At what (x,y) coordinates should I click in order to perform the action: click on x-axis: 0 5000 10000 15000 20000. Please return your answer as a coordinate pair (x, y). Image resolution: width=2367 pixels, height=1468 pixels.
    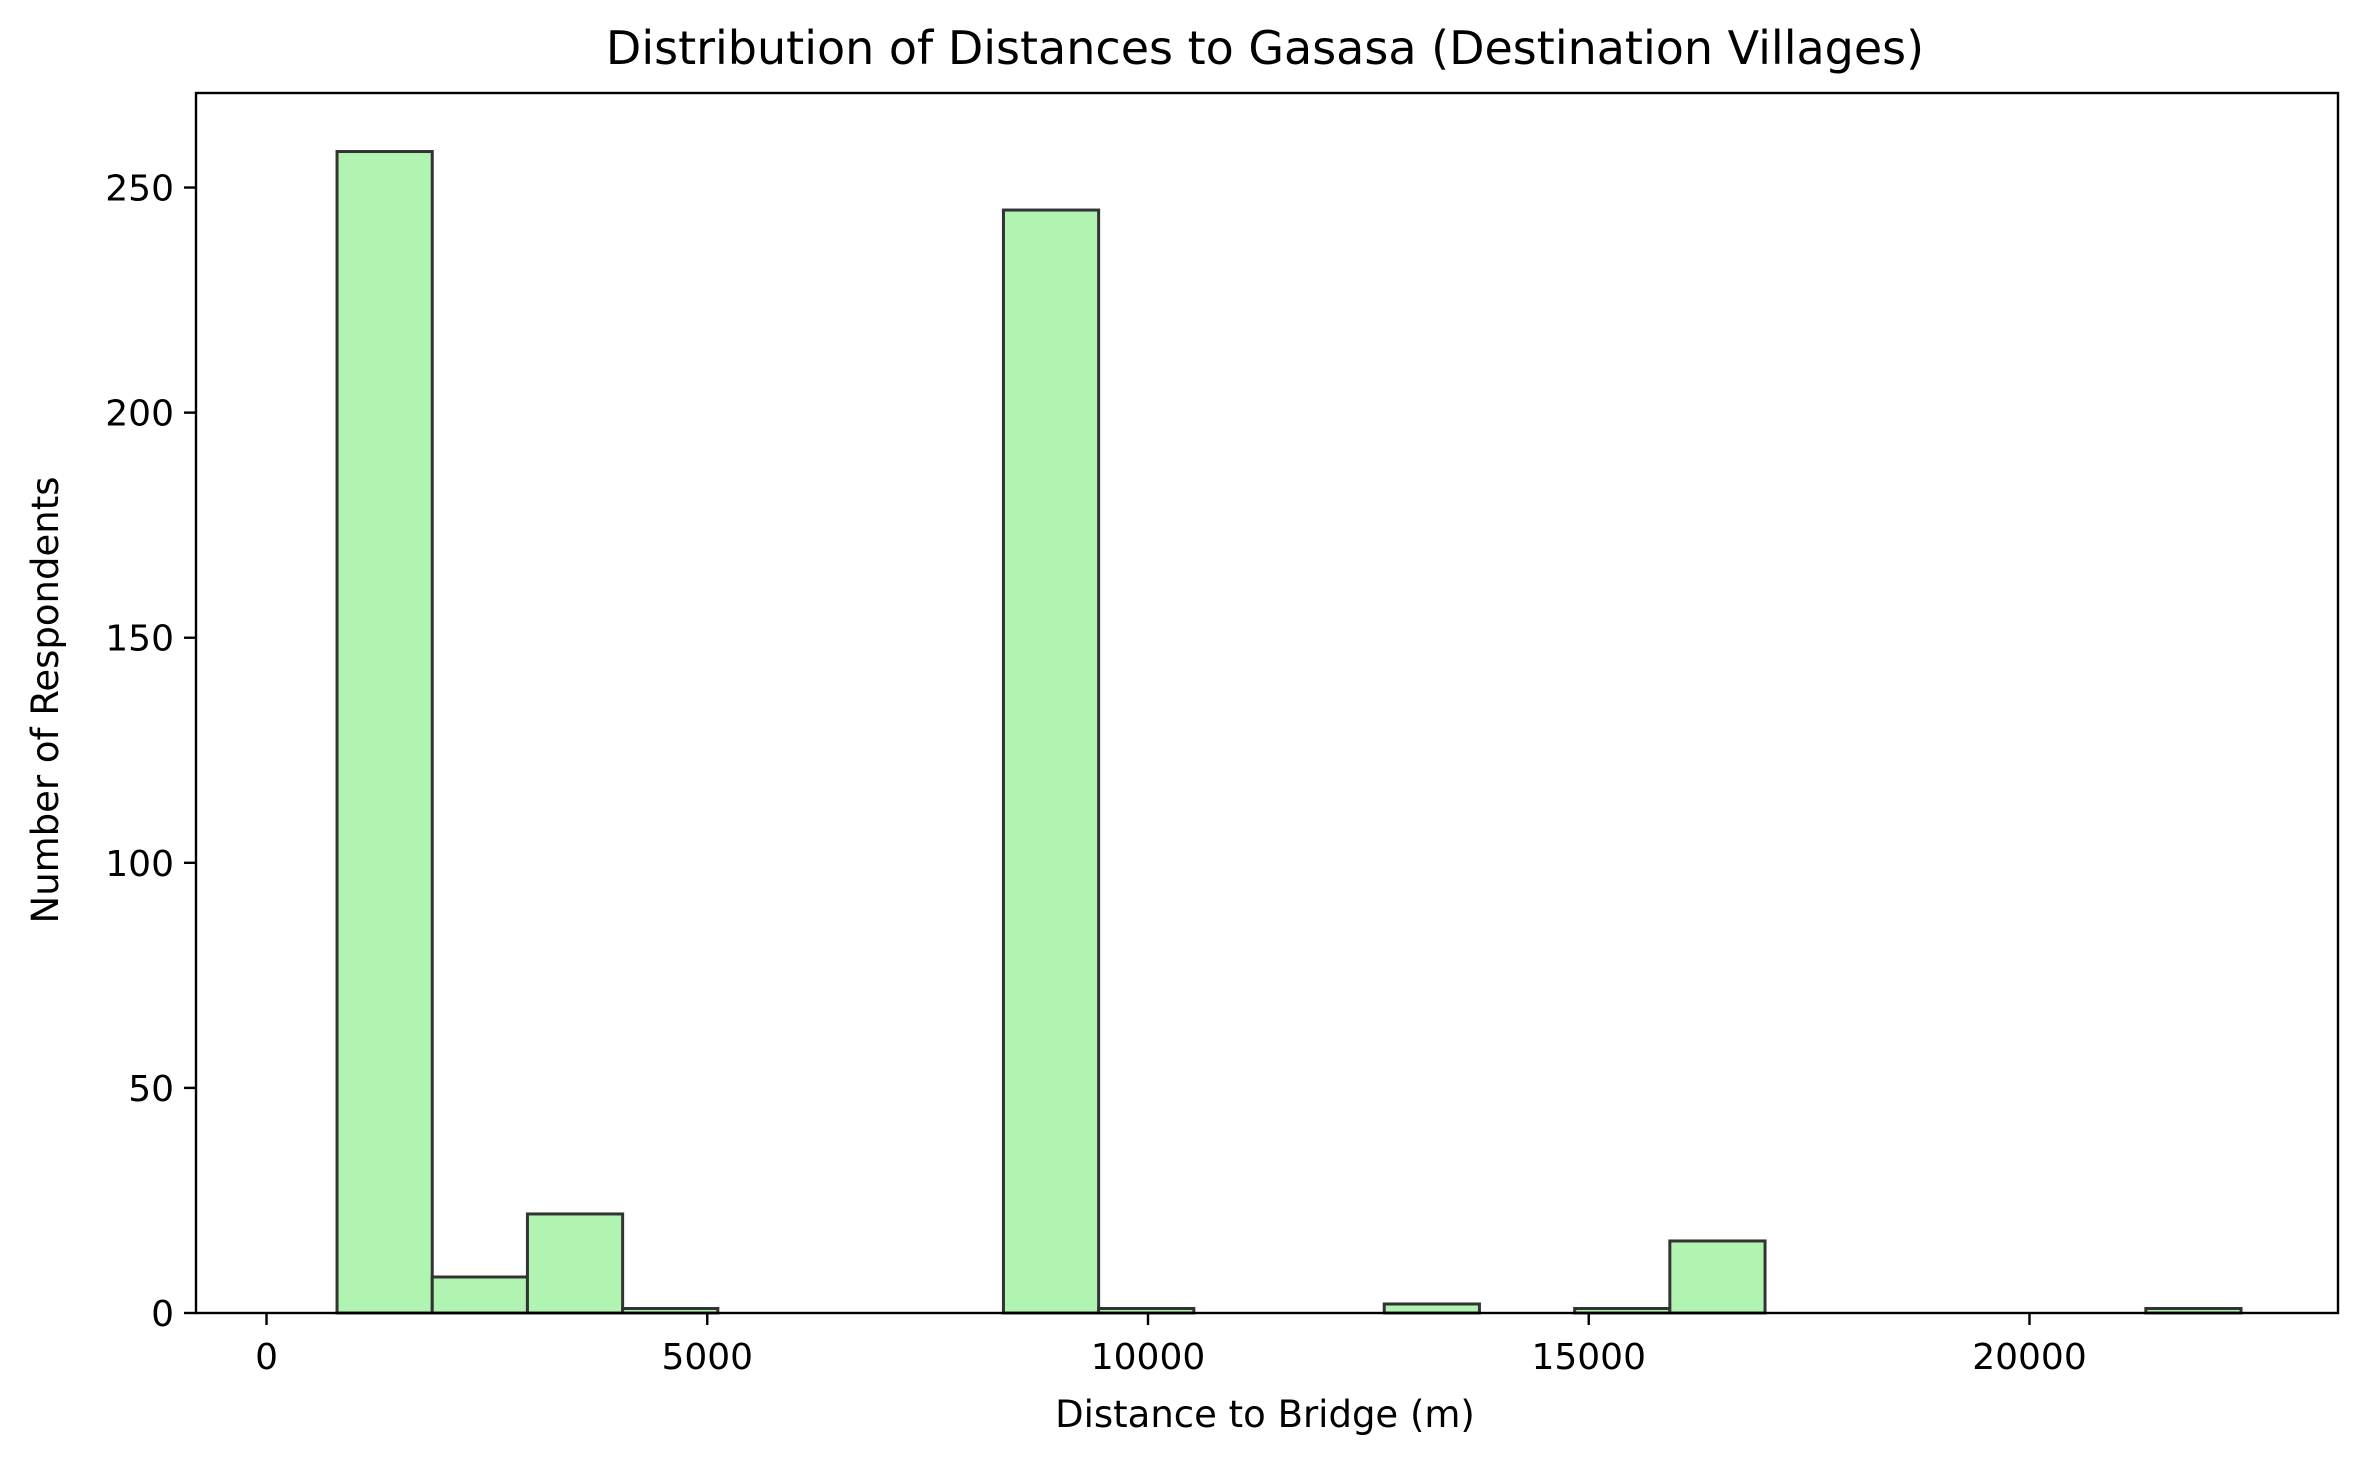
    Looking at the image, I should click on (1171, 1345).